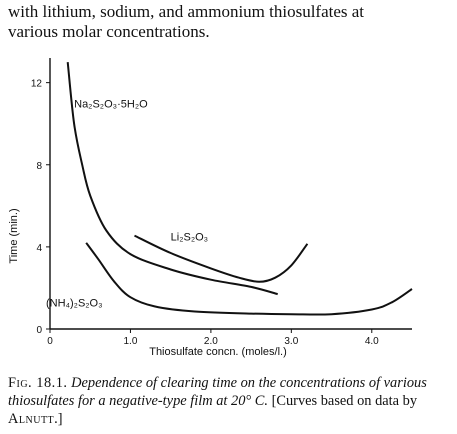  What do you see at coordinates (109, 31) in the screenshot?
I see `intro-line-2: various molar concentrations.` at bounding box center [109, 31].